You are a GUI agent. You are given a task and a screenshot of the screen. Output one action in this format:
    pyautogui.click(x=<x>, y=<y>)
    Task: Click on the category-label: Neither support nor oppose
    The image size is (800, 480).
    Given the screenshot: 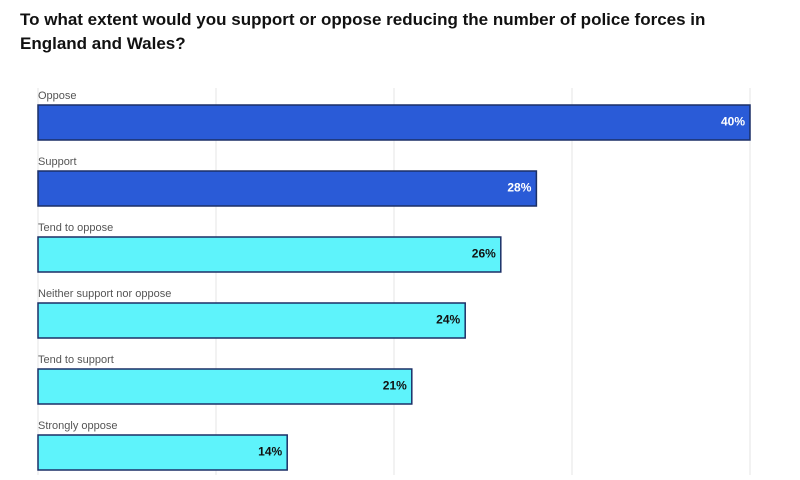 What is the action you would take?
    pyautogui.click(x=104, y=294)
    